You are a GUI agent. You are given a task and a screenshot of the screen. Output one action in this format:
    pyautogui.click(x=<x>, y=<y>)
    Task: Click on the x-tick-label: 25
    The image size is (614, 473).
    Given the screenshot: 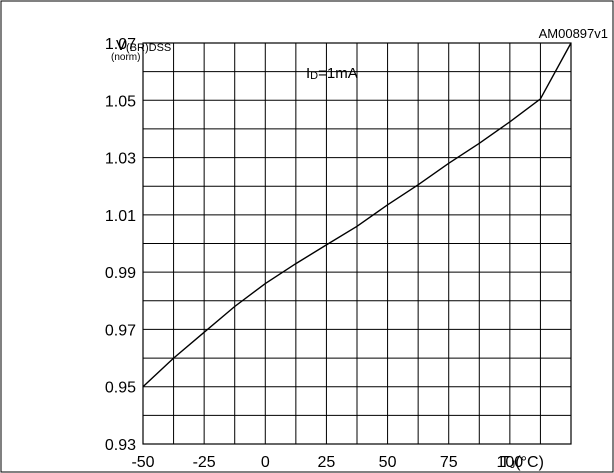 What is the action you would take?
    pyautogui.click(x=327, y=462)
    